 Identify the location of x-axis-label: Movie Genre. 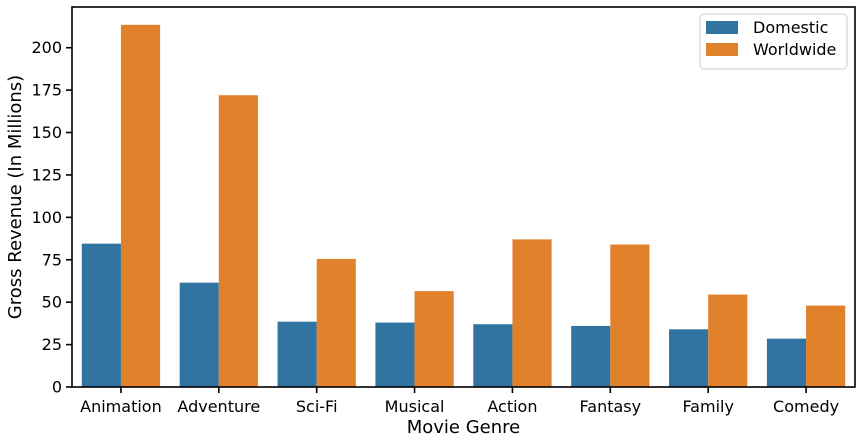
(464, 427).